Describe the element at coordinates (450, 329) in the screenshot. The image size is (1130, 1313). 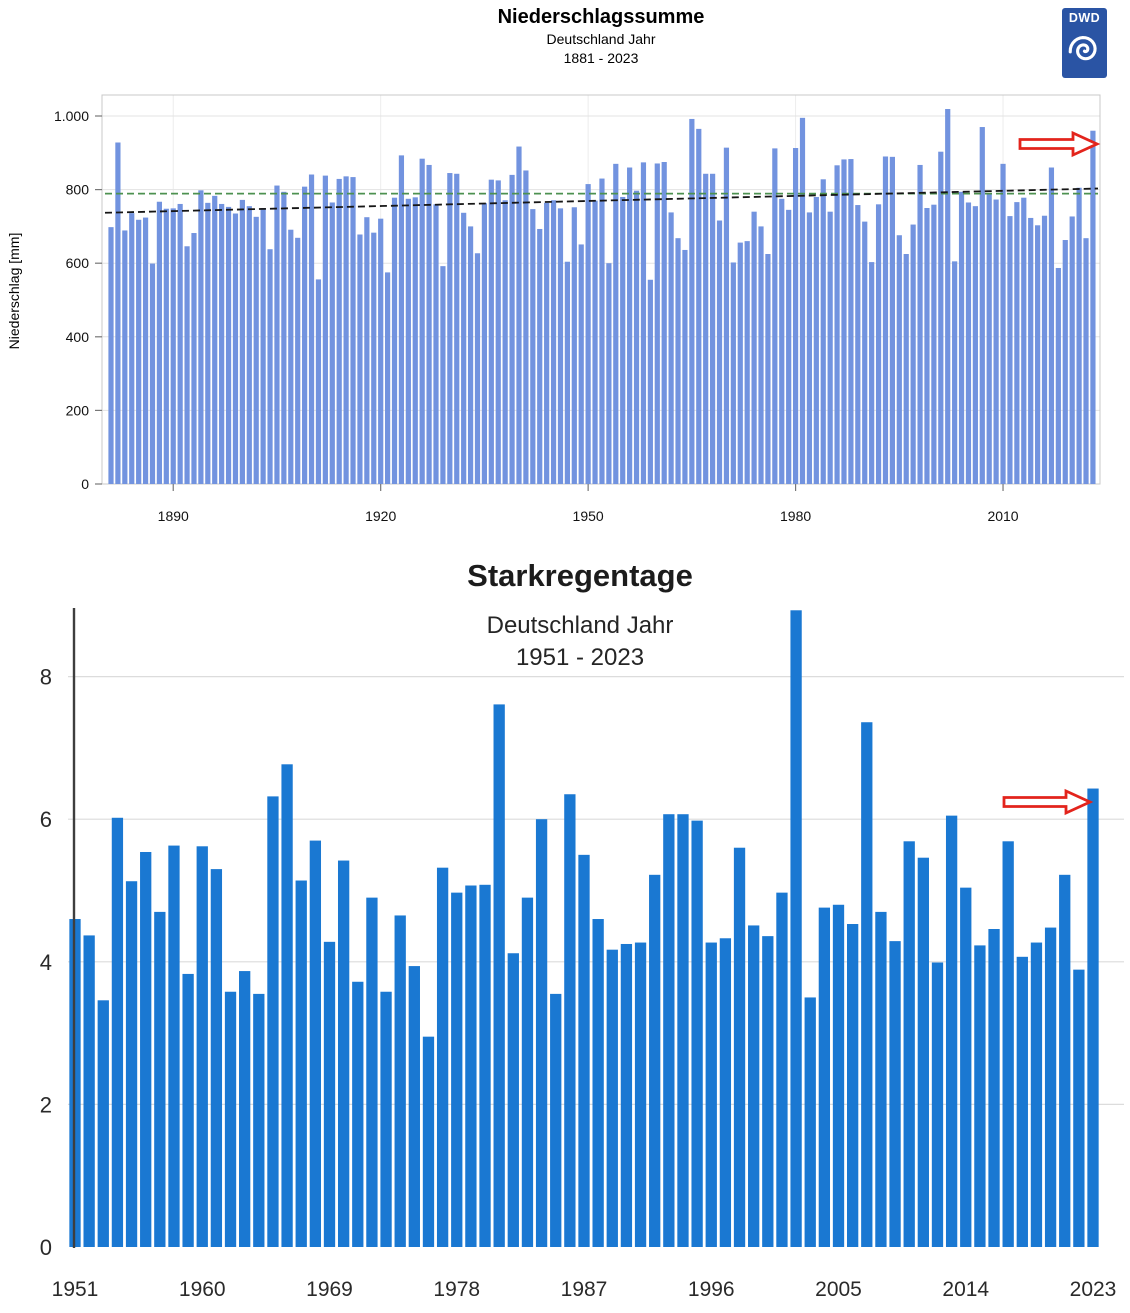
I see `bar-1930` at that location.